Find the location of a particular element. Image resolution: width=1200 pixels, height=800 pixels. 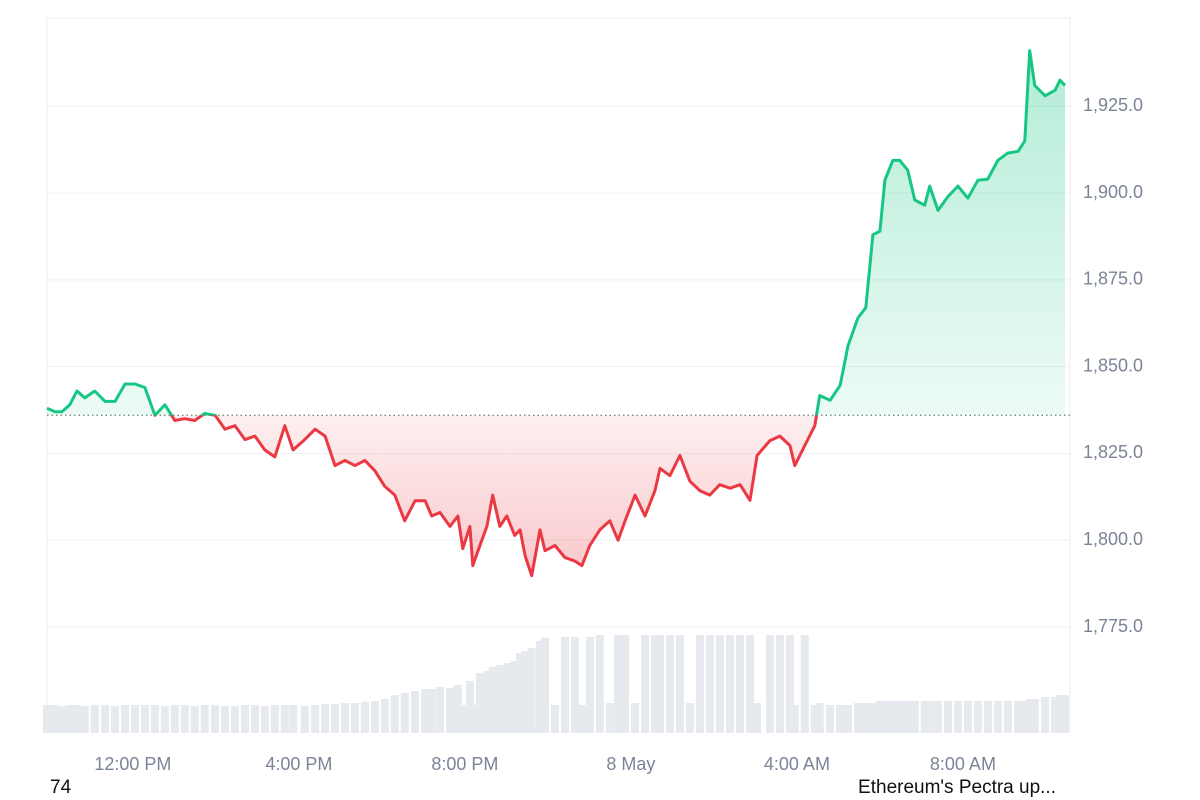

footer-left: 74 is located at coordinates (61, 787).